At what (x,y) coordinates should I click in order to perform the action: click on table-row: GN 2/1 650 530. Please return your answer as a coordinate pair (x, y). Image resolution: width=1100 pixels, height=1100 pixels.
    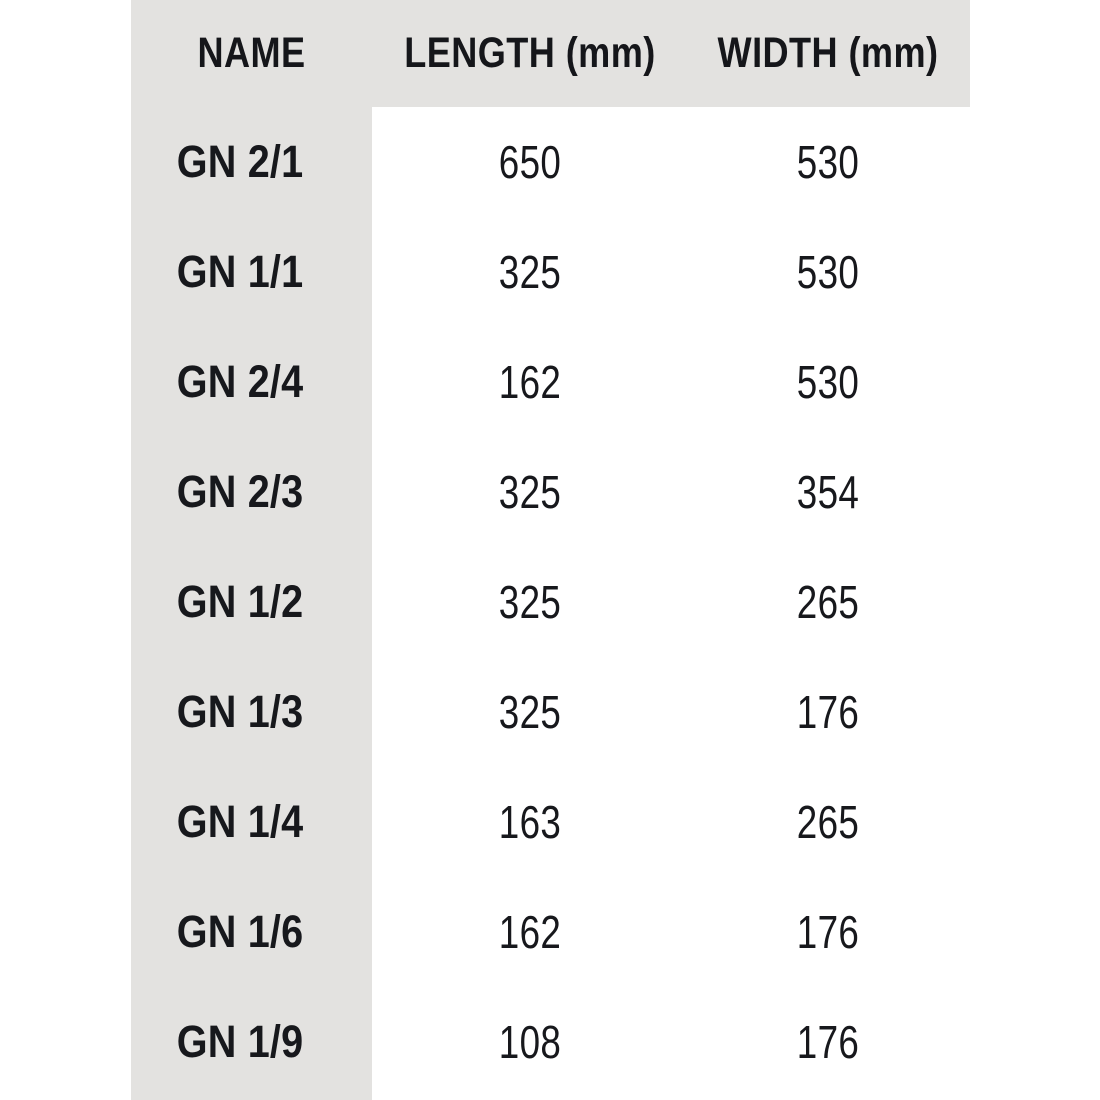
    Looking at the image, I should click on (550, 162).